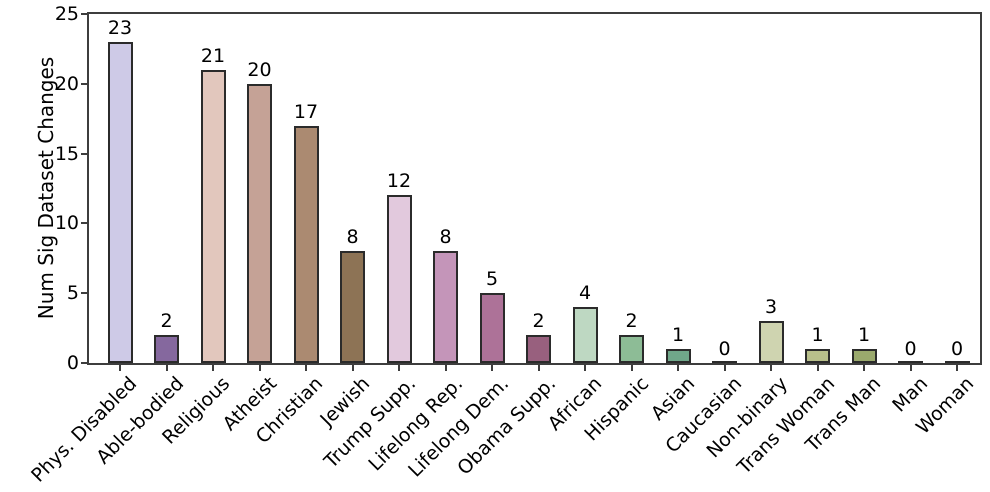 The image size is (990, 492). What do you see at coordinates (46, 188) in the screenshot?
I see `y-axis-label: Num Sig Dataset Changes` at bounding box center [46, 188].